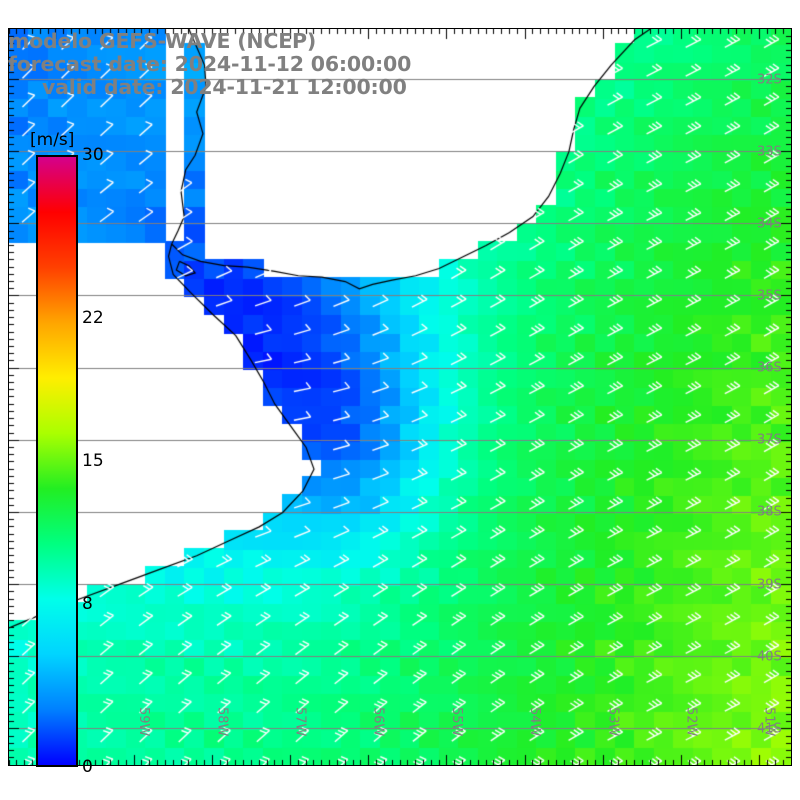 The width and height of the screenshot is (800, 800). Describe the element at coordinates (769, 368) in the screenshot. I see `latitude-label-36S: 36S` at that location.